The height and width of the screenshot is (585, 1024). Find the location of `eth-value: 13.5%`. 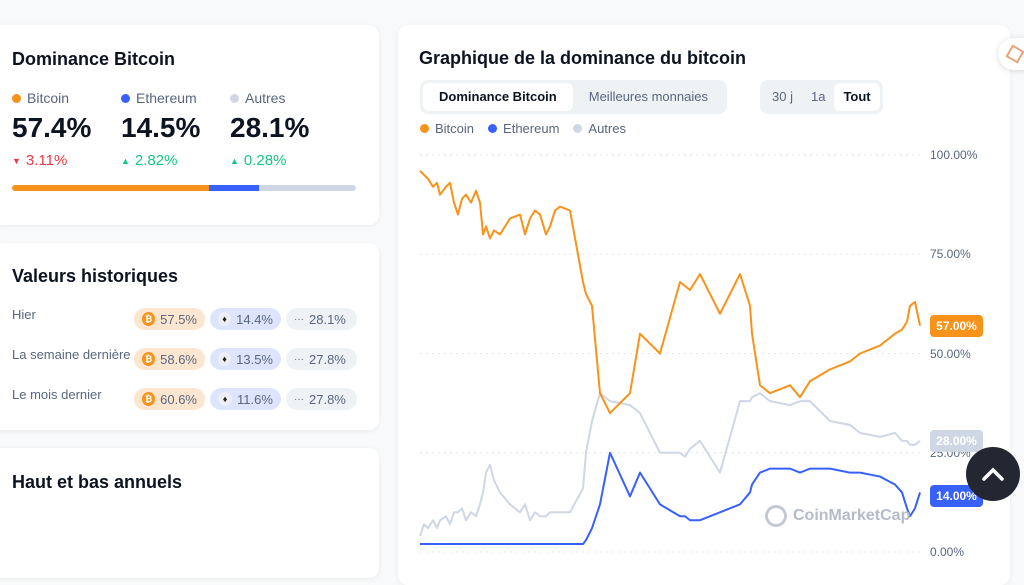

eth-value: 13.5% is located at coordinates (254, 359).